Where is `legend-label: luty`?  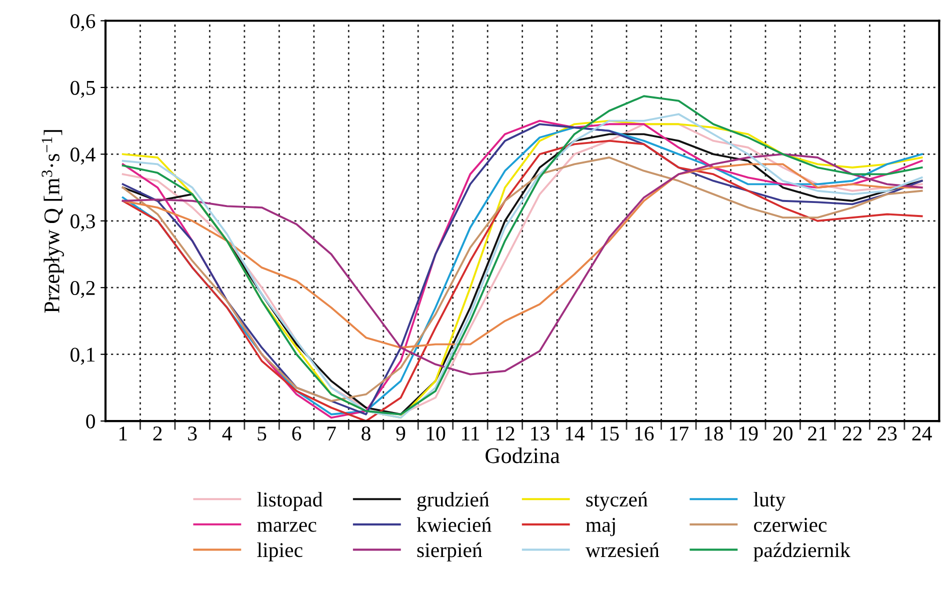
legend-label: luty is located at coordinates (770, 501).